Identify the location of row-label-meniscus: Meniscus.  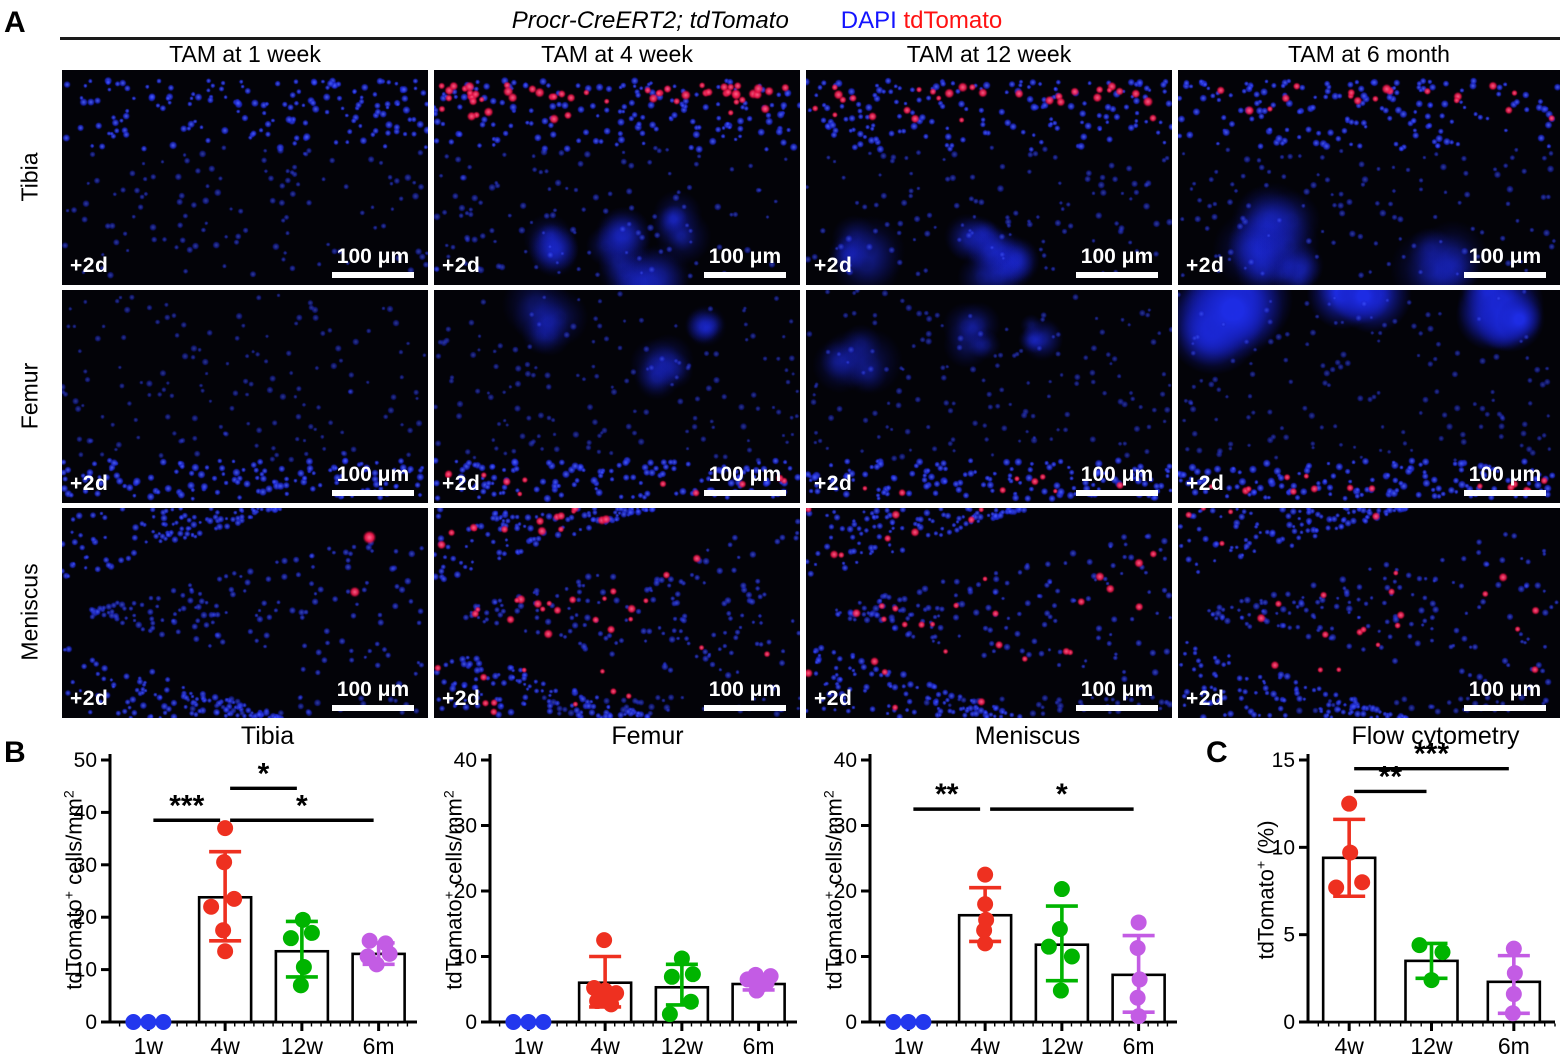
(29, 612).